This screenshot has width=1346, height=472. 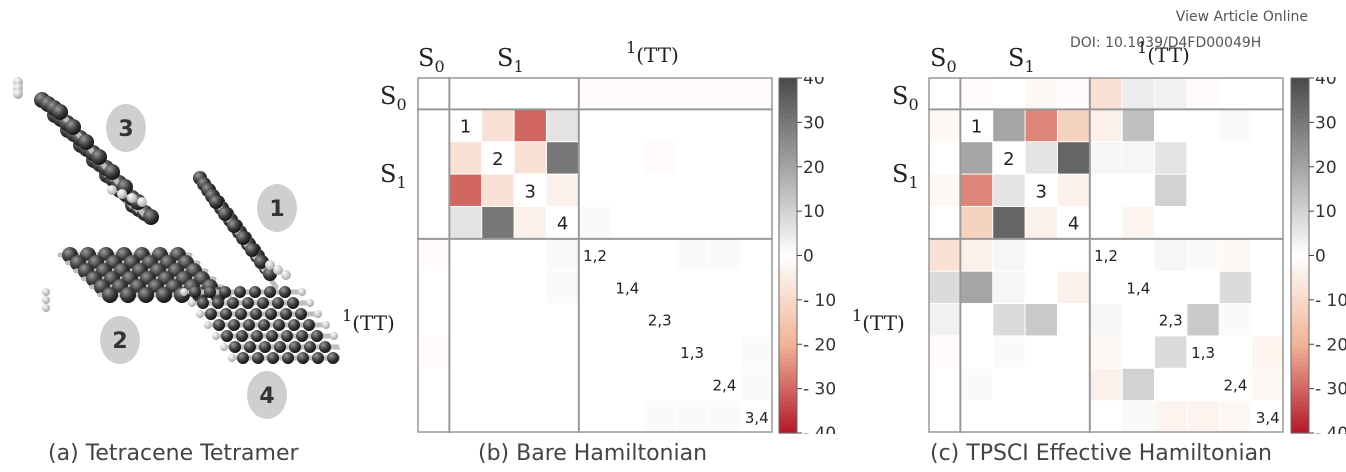 What do you see at coordinates (1241, 17) in the screenshot?
I see `view-article-link: View Article Online` at bounding box center [1241, 17].